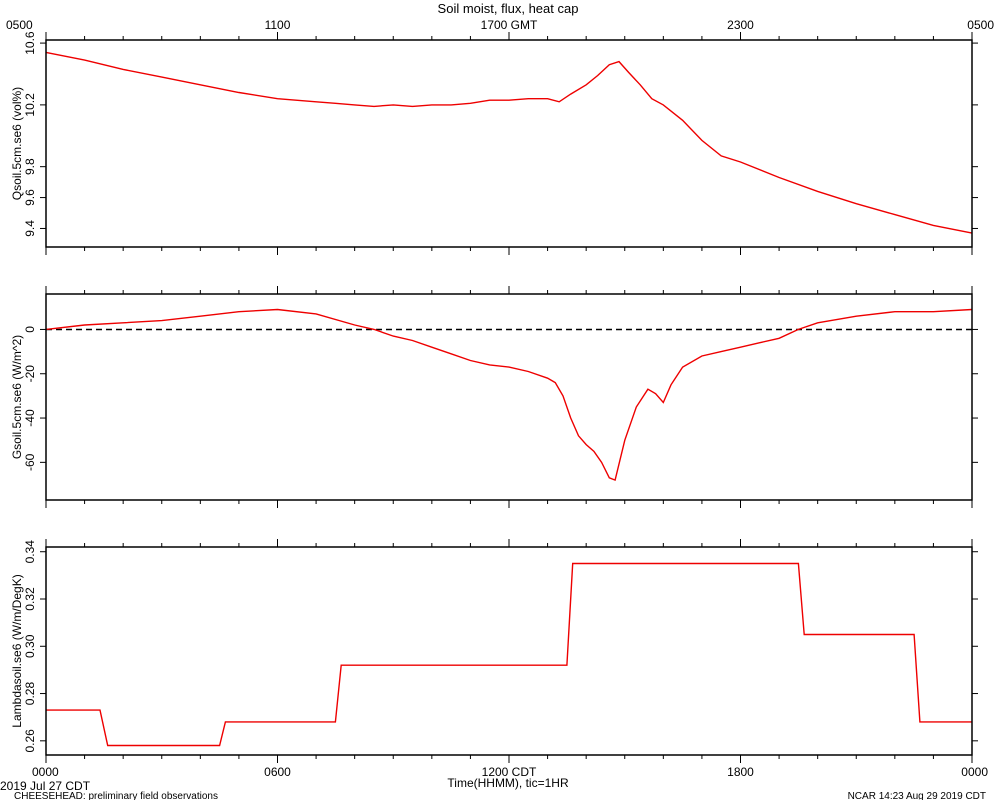 The image size is (1000, 800). What do you see at coordinates (277, 772) in the screenshot?
I see `x-tick-label-bottom: 0600` at bounding box center [277, 772].